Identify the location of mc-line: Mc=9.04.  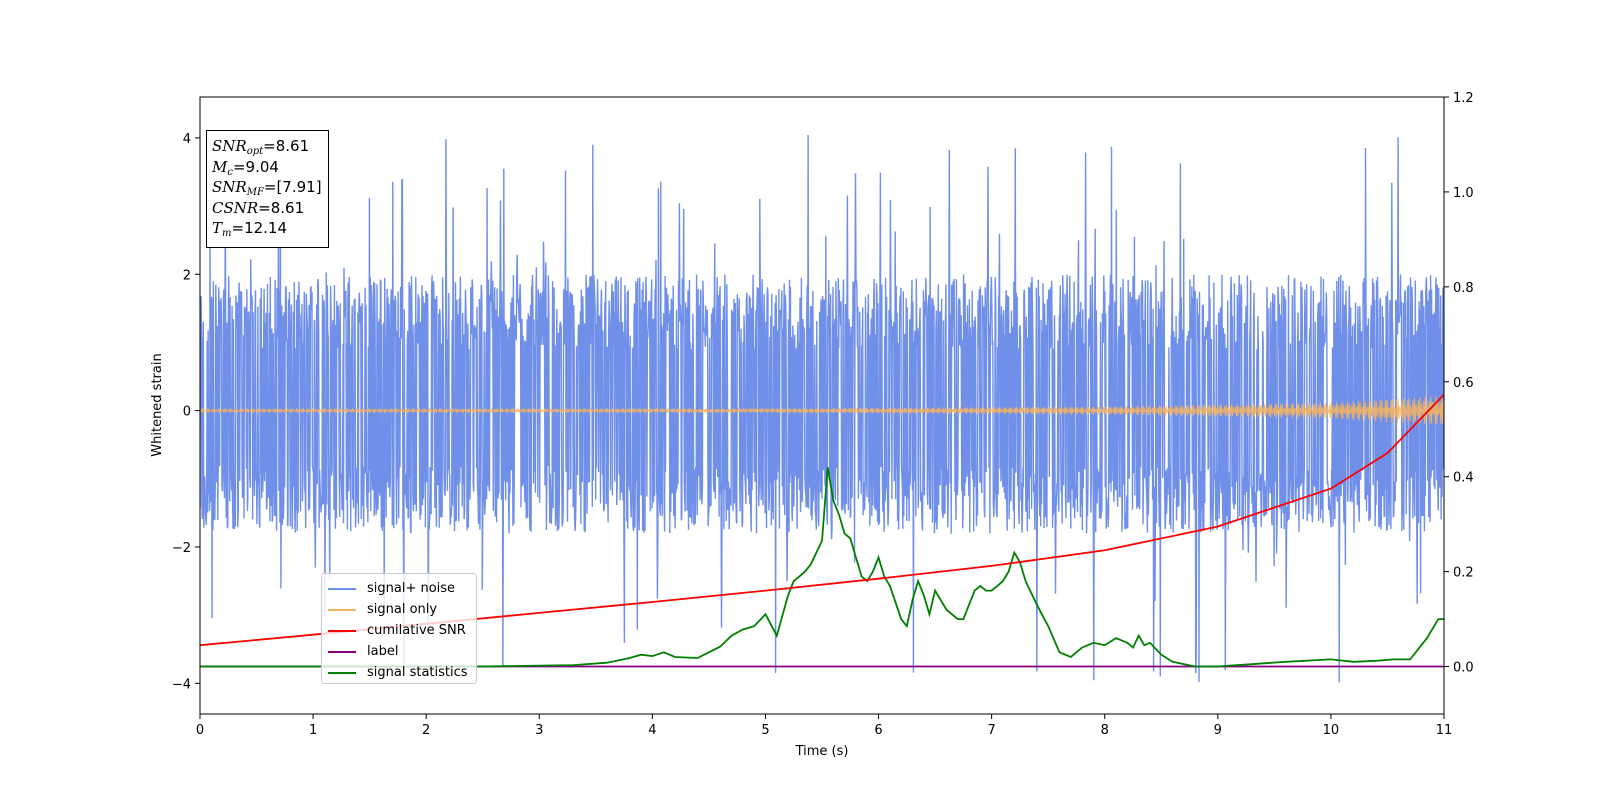
(245, 167).